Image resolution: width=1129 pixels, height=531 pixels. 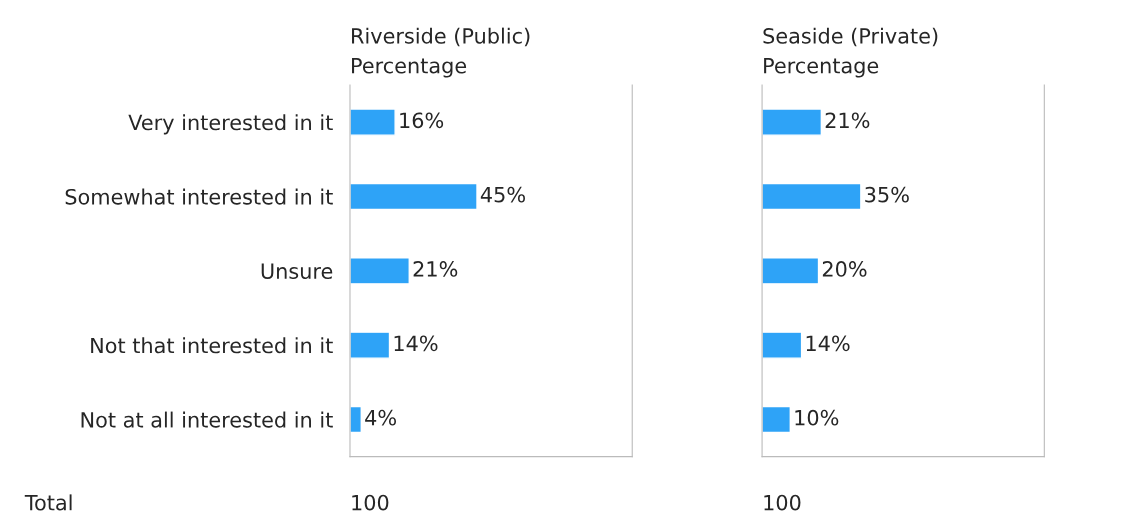 I want to click on chart-title: Seaside (Private), so click(x=850, y=37).